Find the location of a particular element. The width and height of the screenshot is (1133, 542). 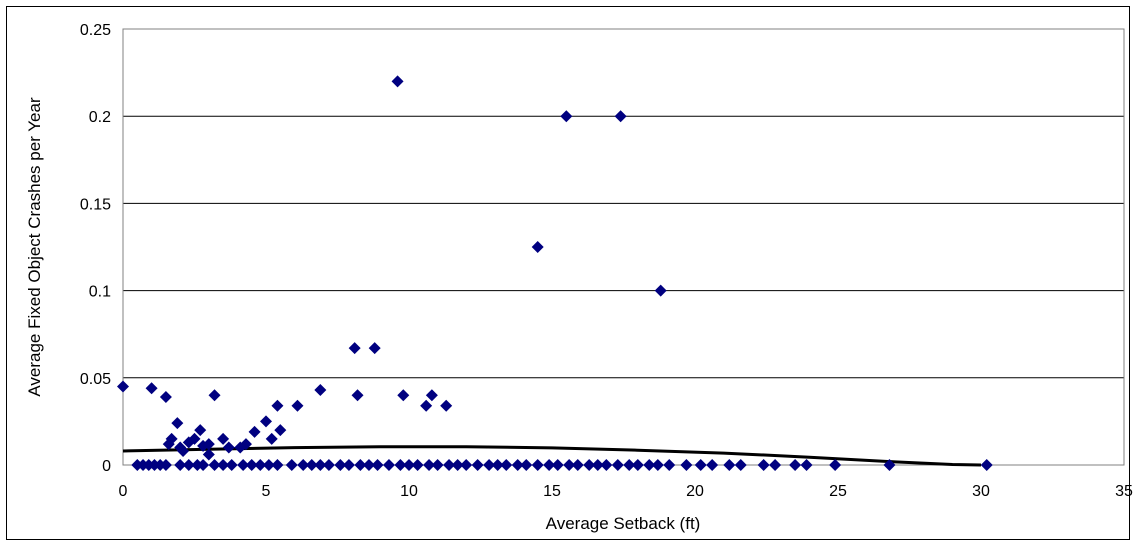

trend-layer is located at coordinates (552, 456).